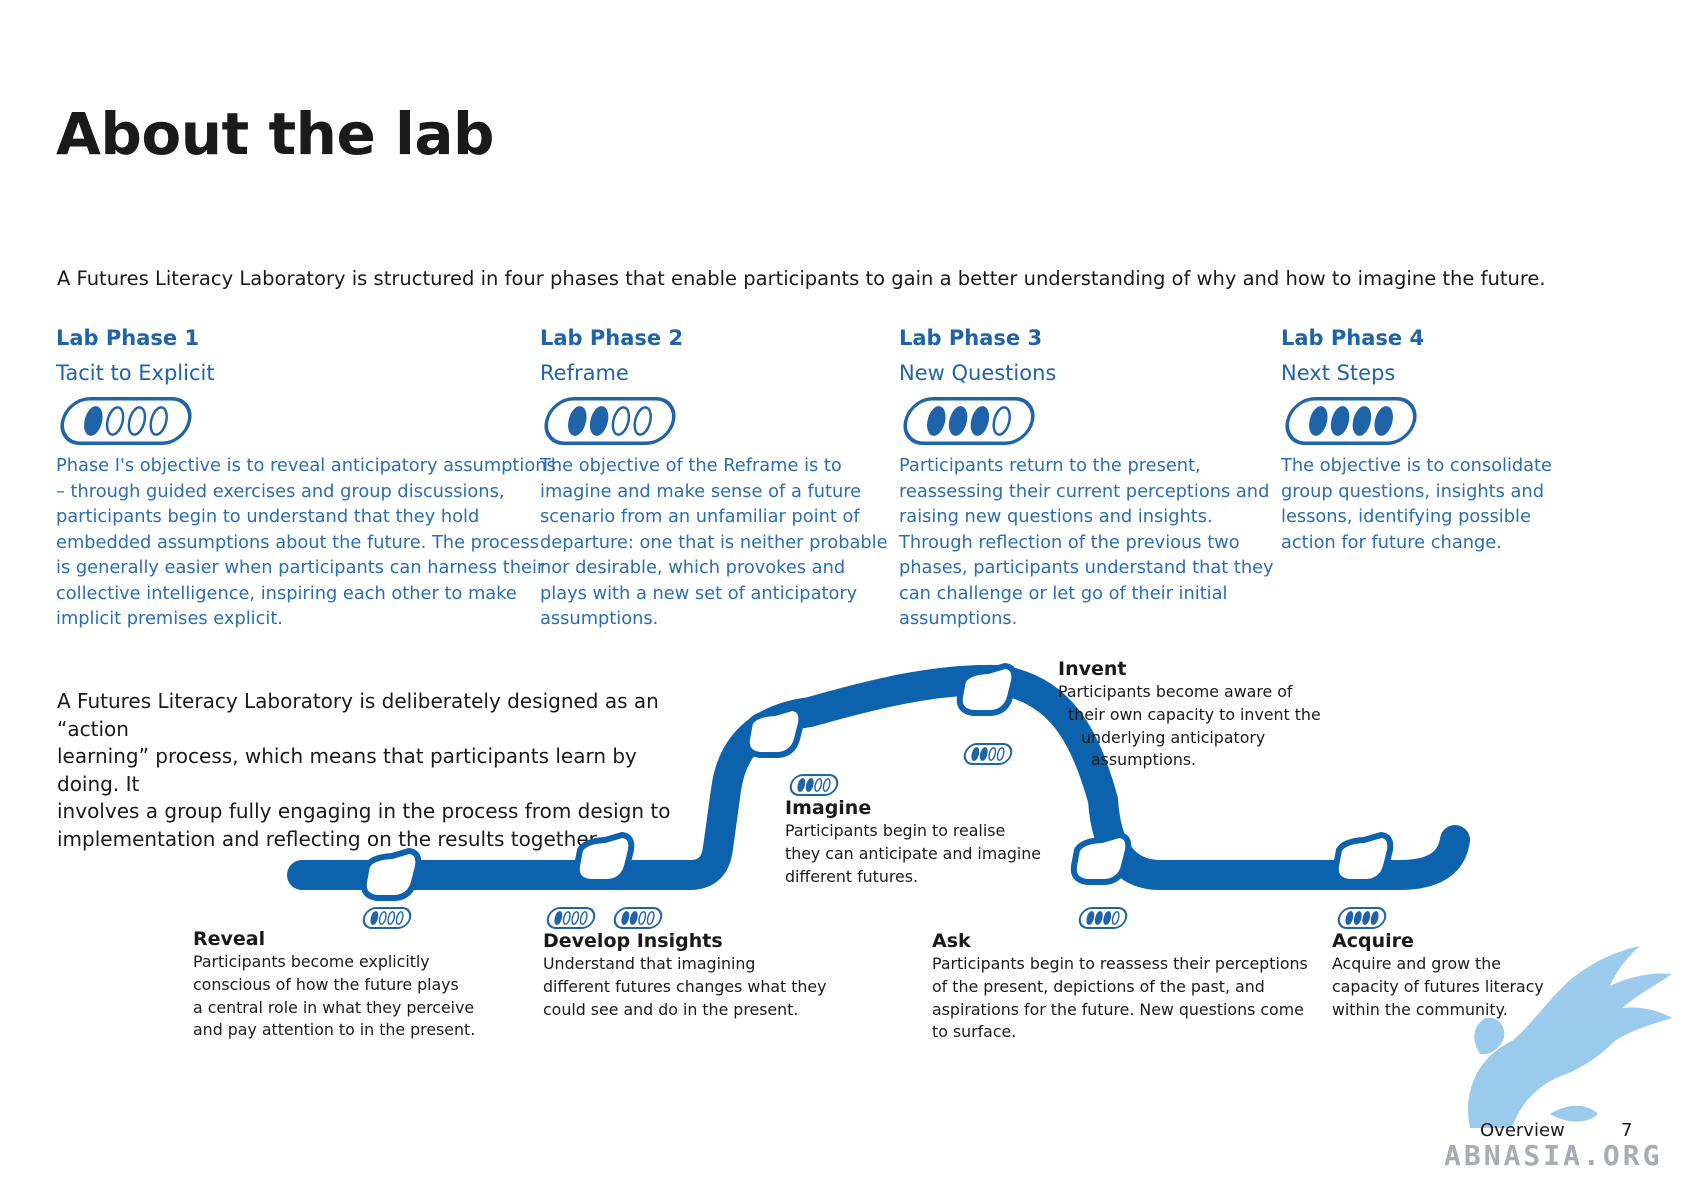  What do you see at coordinates (1416, 338) in the screenshot?
I see `phase-title: Lab Phase 4` at bounding box center [1416, 338].